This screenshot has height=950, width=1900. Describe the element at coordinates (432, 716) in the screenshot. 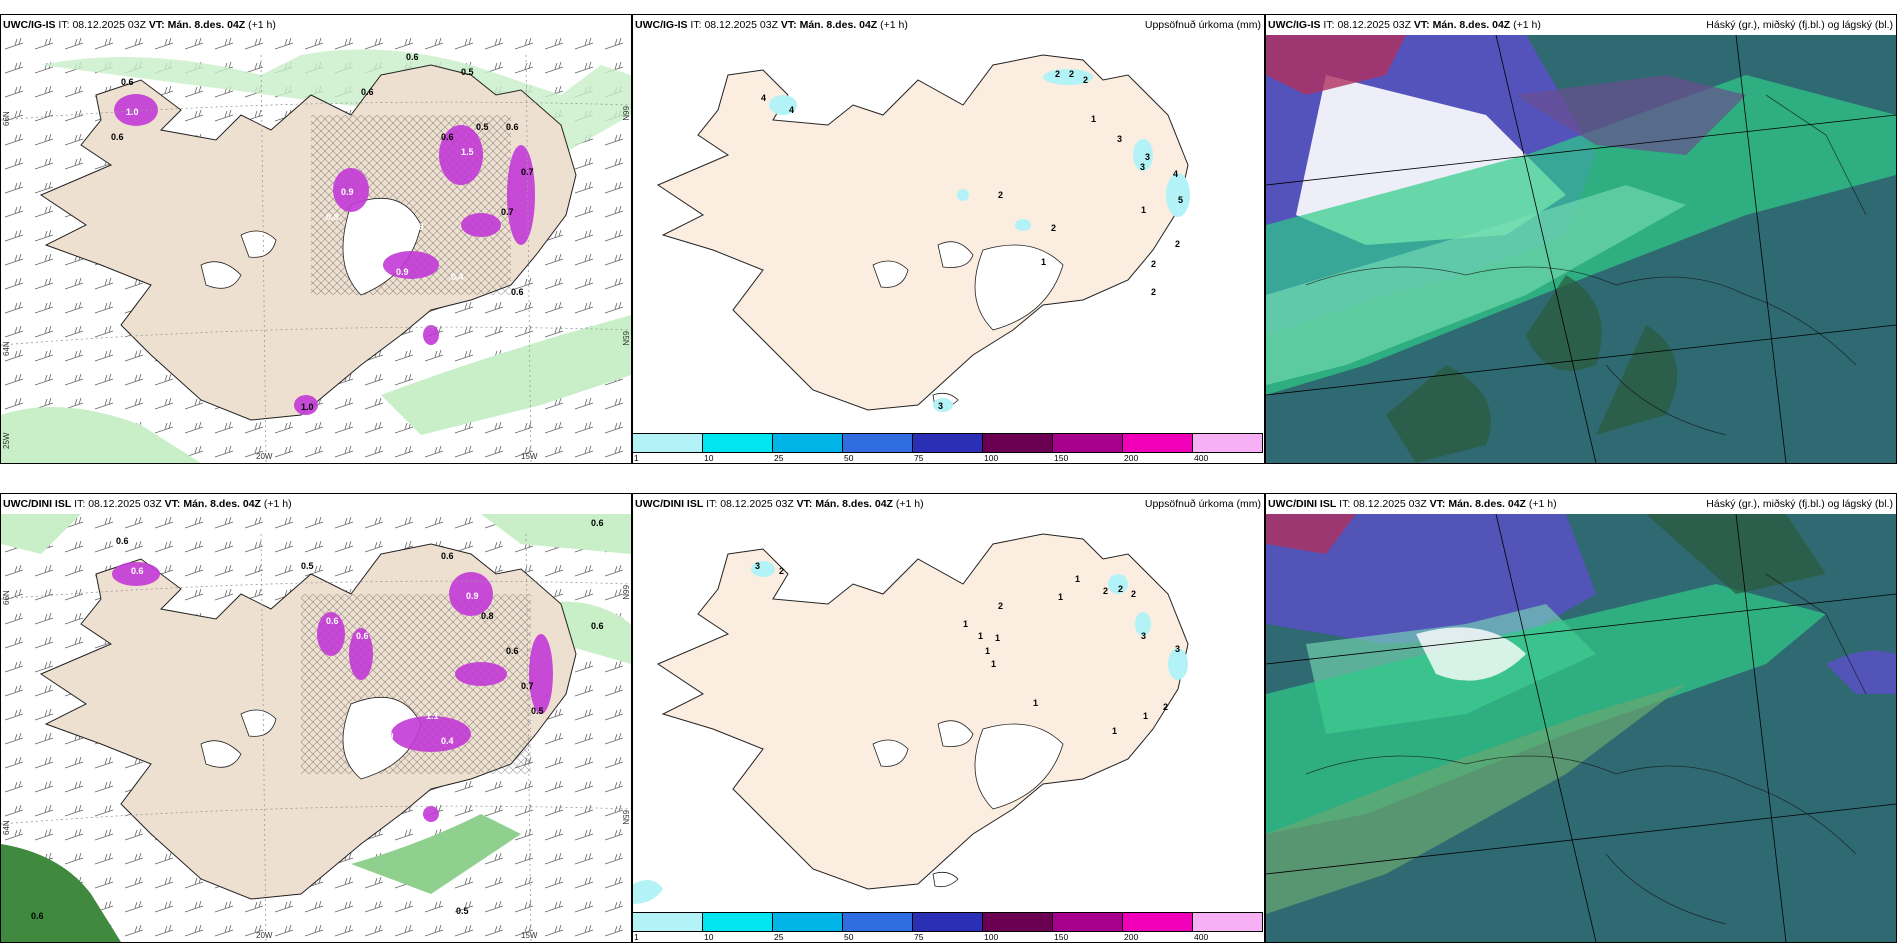

I see `cloud-value-label: 1.1` at that location.